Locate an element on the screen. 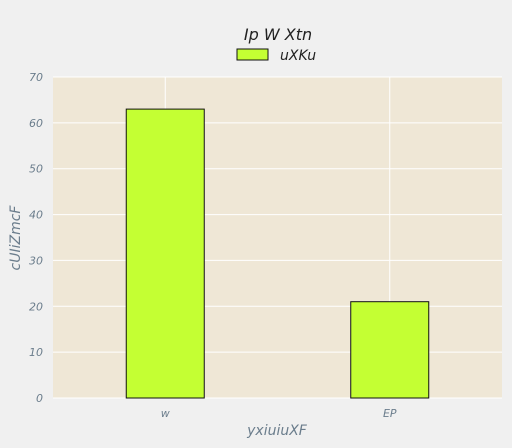 This screenshot has height=448, width=512. y-tick-label: 30 is located at coordinates (36, 260).